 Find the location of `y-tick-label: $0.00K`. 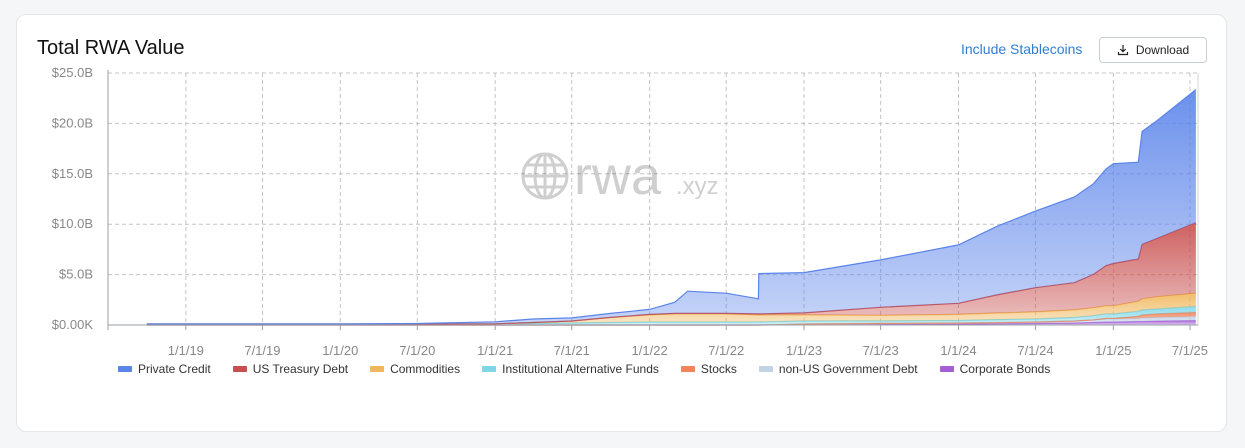

y-tick-label: $0.00K is located at coordinates (73, 324).